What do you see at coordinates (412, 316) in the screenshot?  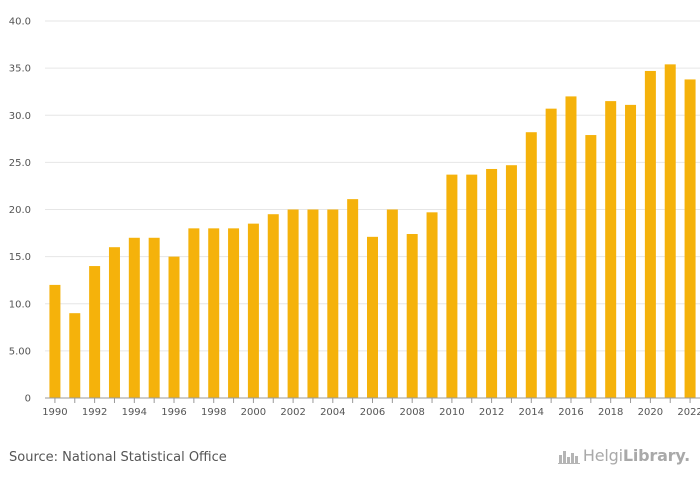 I see `bar-2008` at bounding box center [412, 316].